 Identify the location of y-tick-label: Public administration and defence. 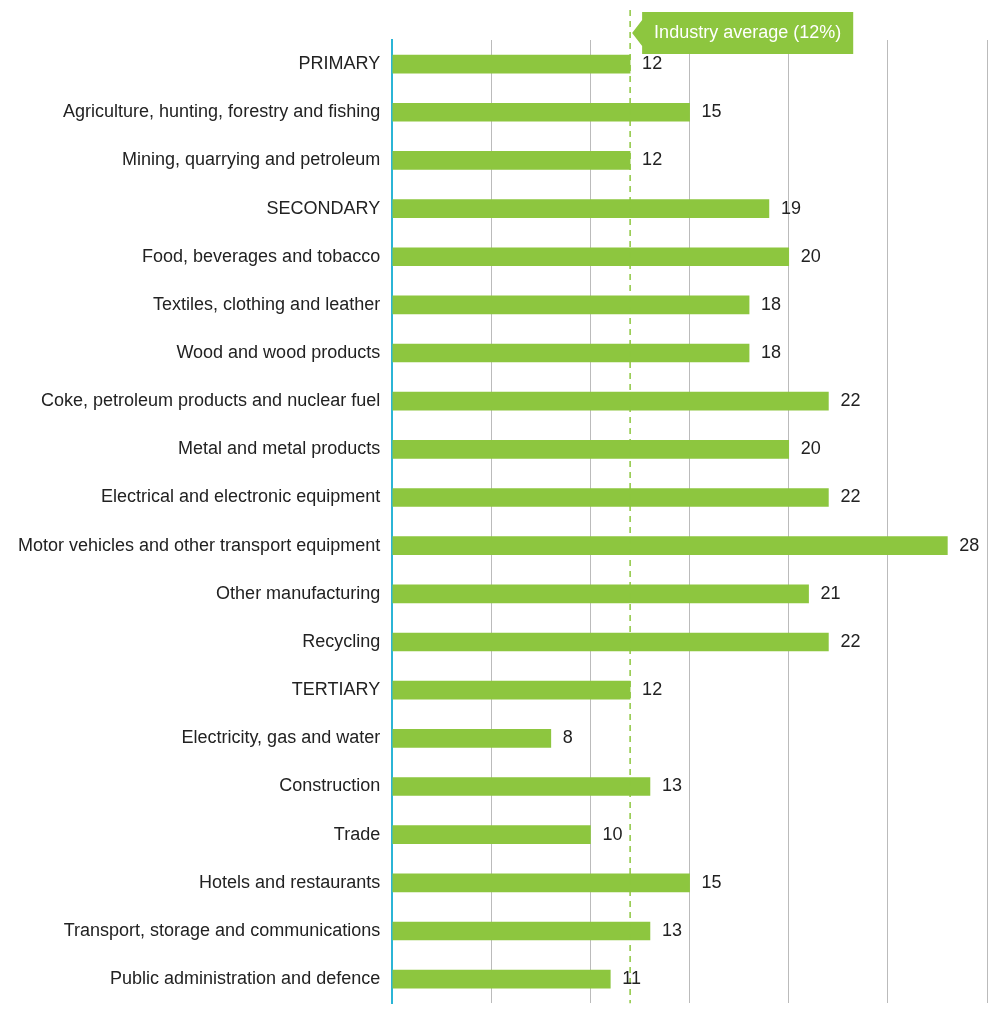
(245, 978).